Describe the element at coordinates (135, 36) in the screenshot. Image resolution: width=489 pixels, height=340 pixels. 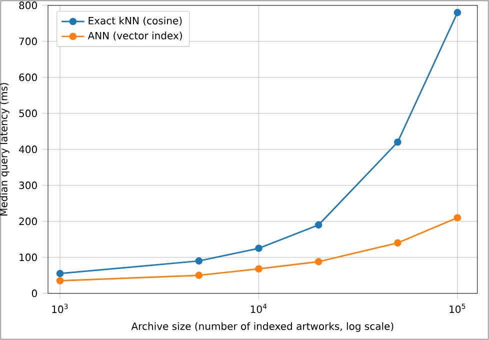
I see `legend-label: ANN (vector index)` at that location.